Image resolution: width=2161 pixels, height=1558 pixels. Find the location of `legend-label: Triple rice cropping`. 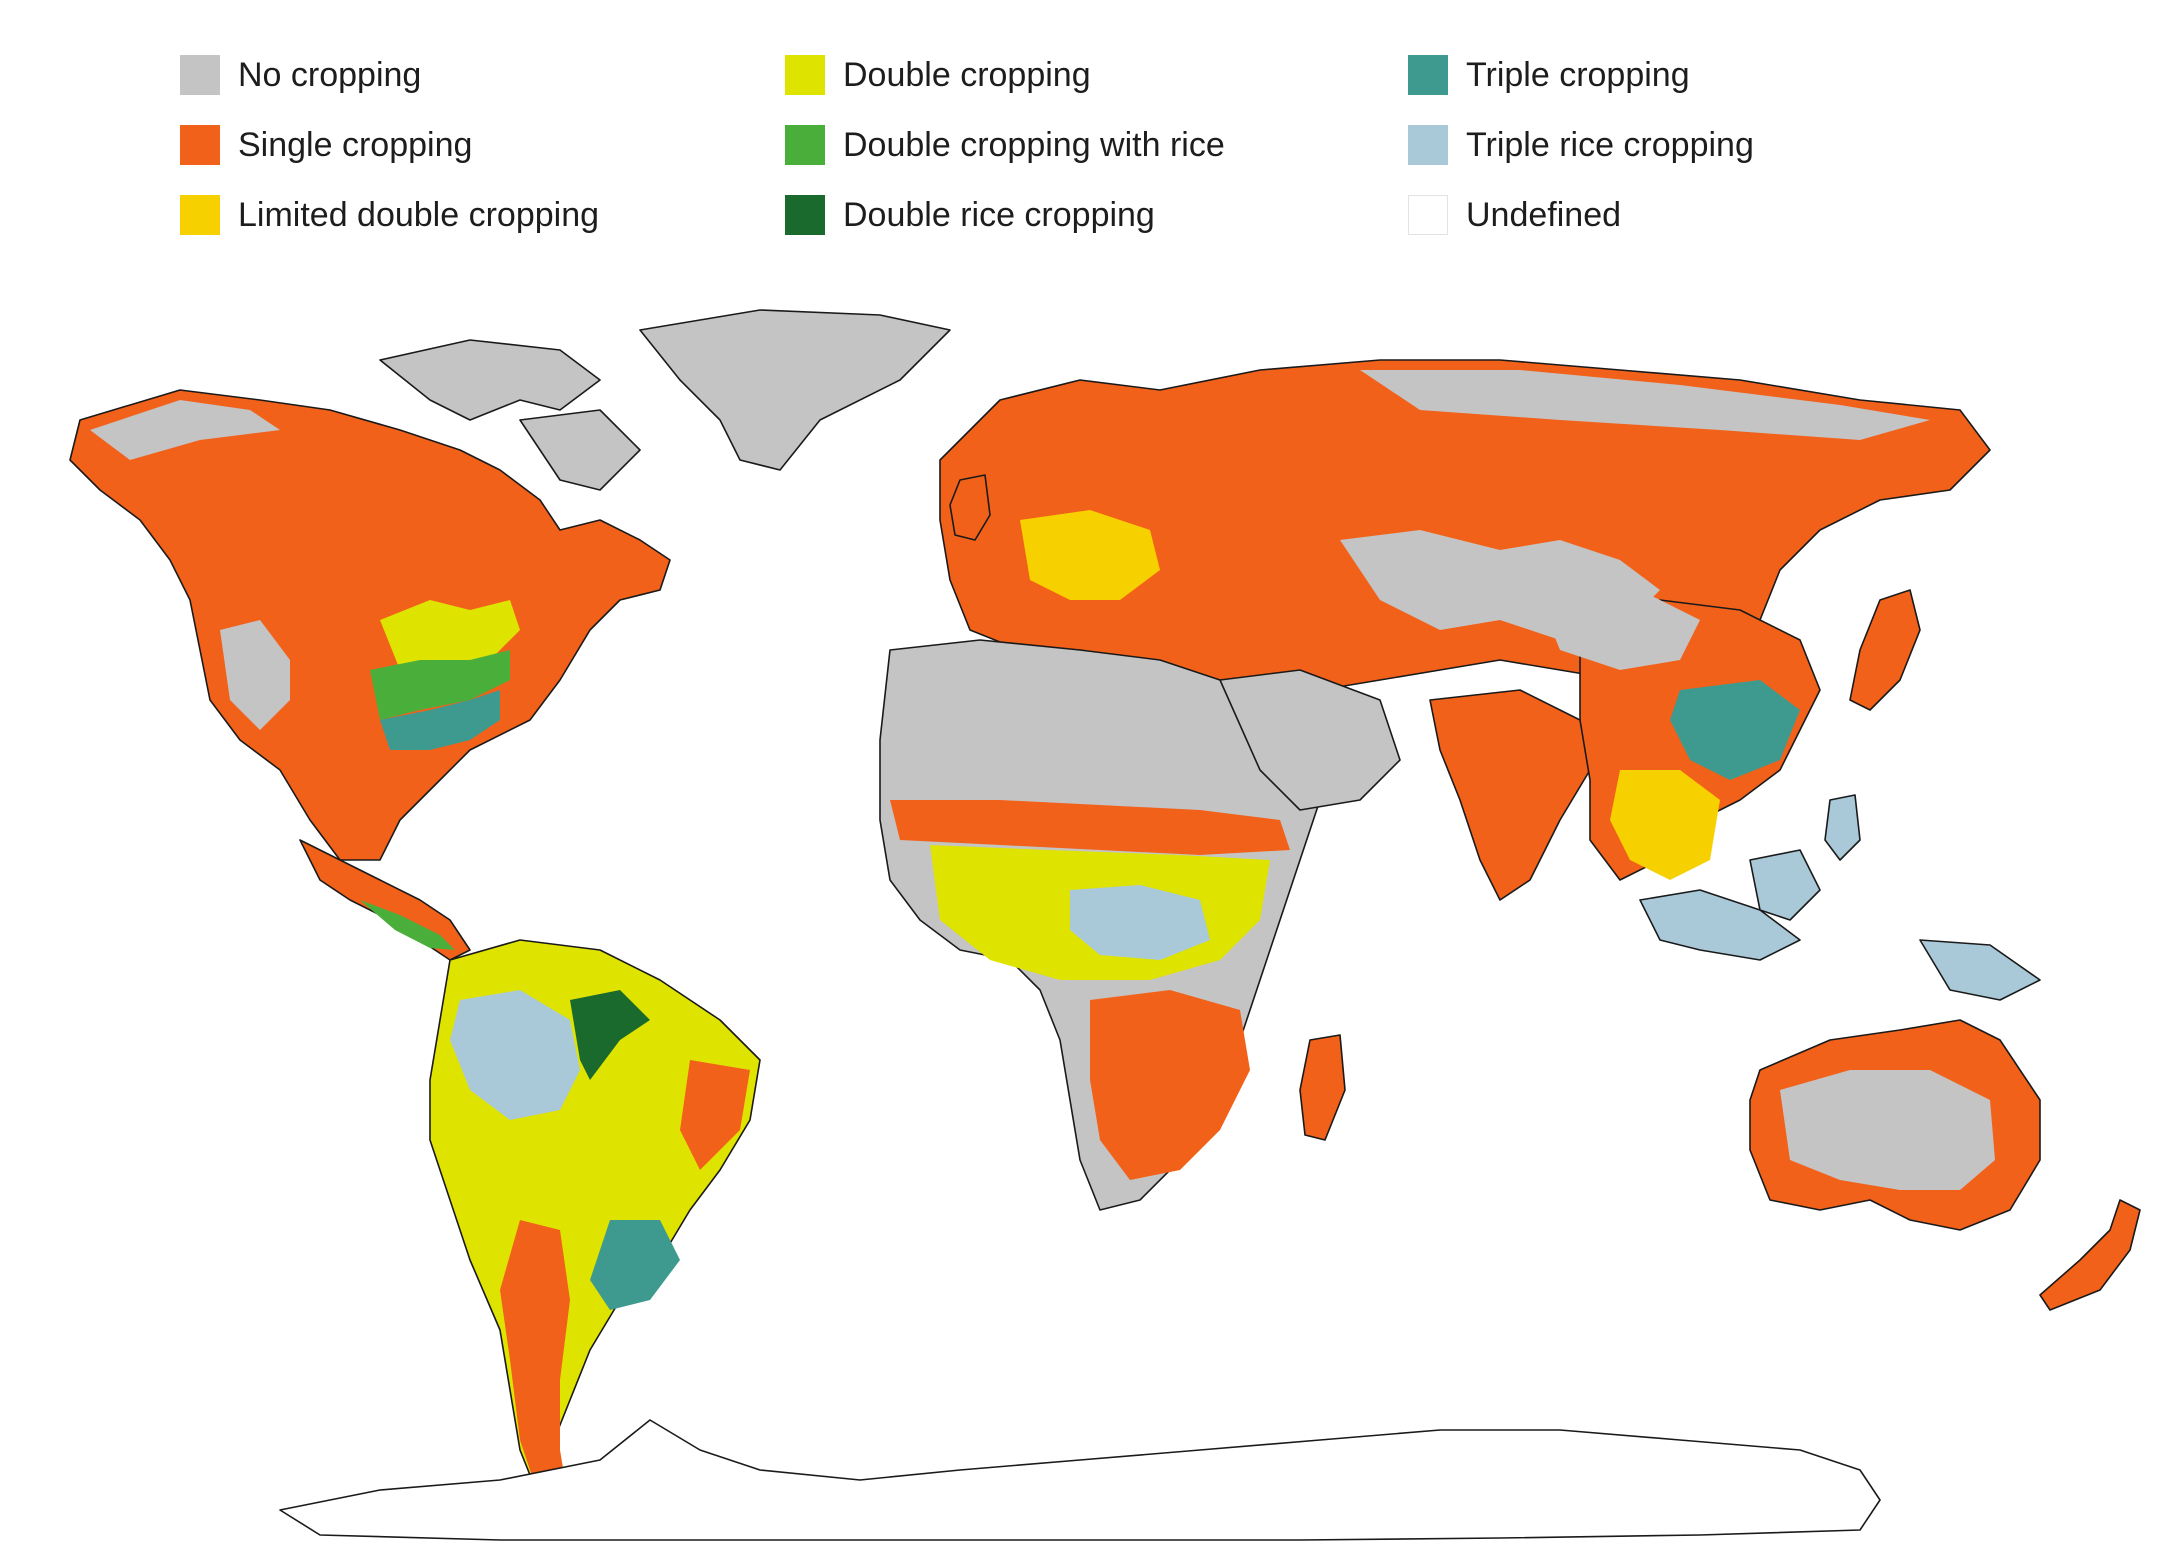

legend-label: Triple rice cropping is located at coordinates (1610, 144).